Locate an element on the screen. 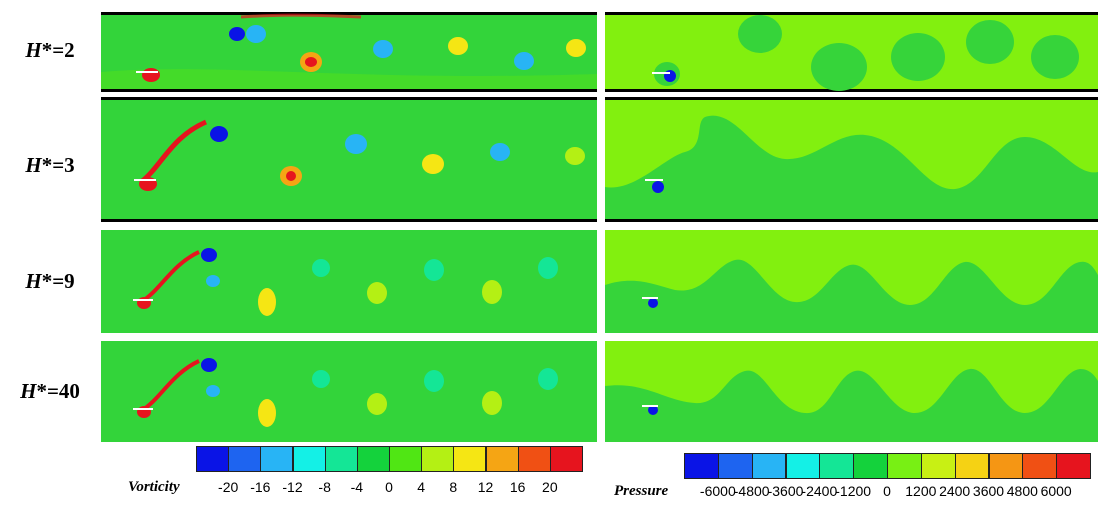  vorticity-panel-h3 is located at coordinates (349, 159).